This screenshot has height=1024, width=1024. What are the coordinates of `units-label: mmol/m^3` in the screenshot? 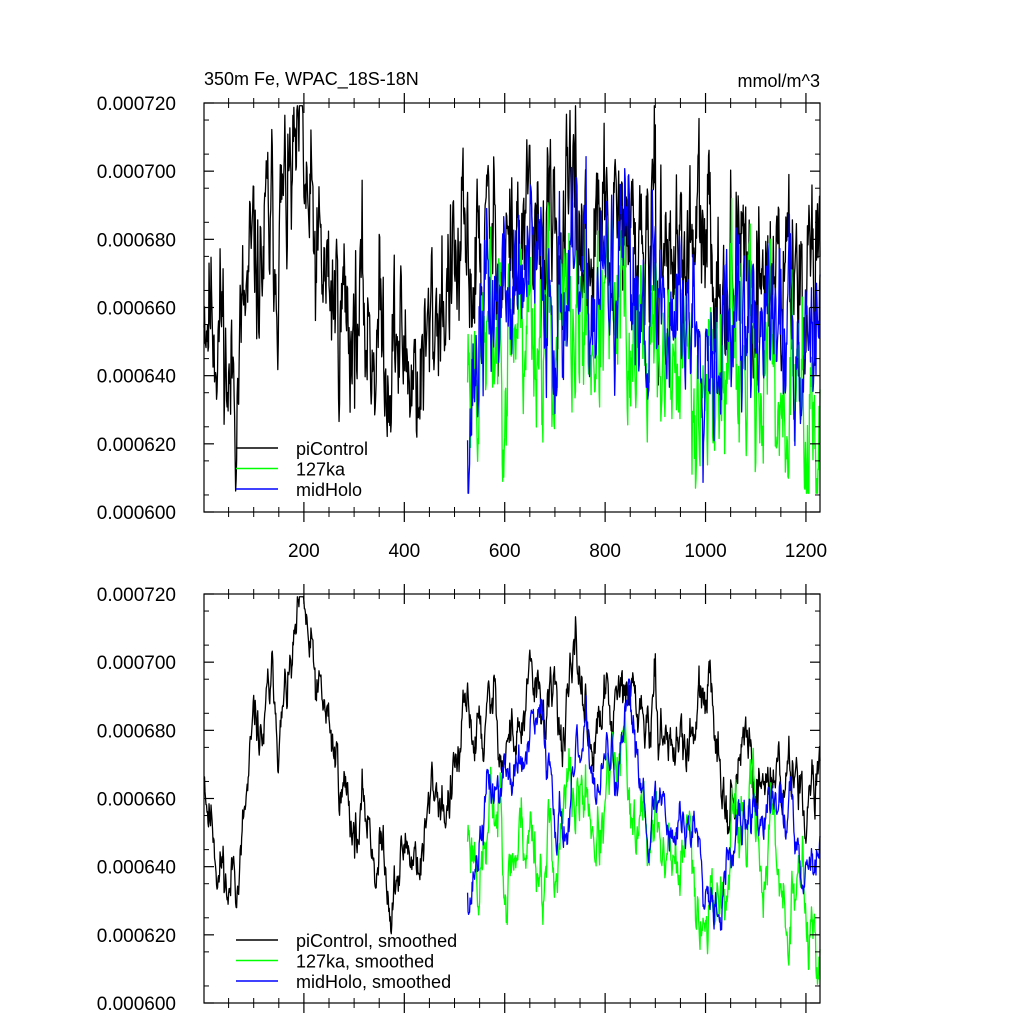 It's located at (779, 81).